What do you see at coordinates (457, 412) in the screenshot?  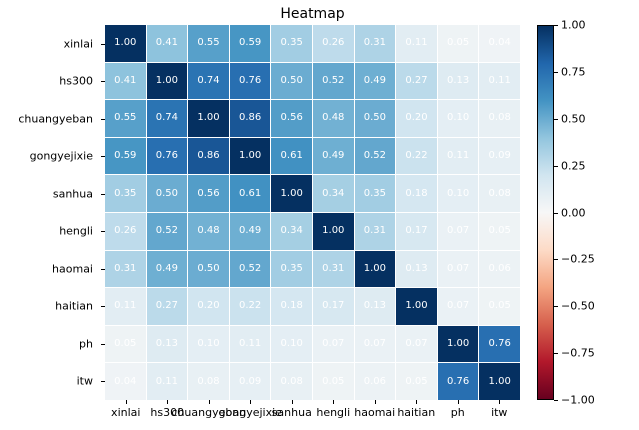 I see `x-tick-label: ph` at bounding box center [457, 412].